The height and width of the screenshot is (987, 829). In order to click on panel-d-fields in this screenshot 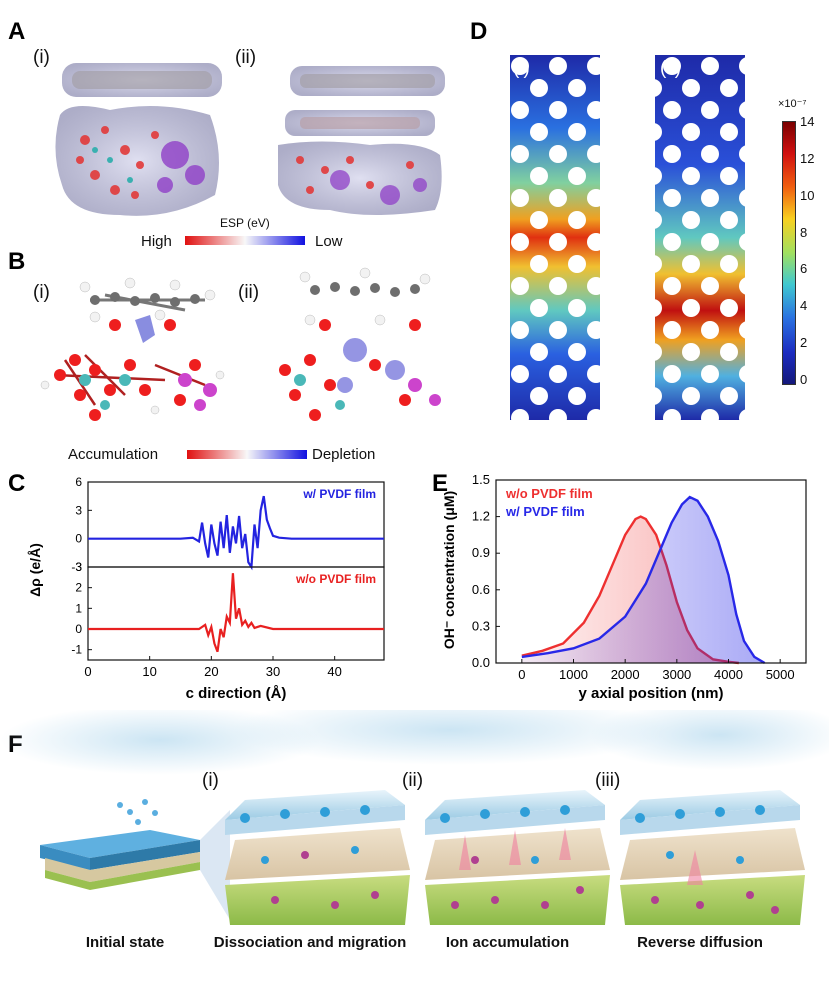, I will do `click(627, 237)`.